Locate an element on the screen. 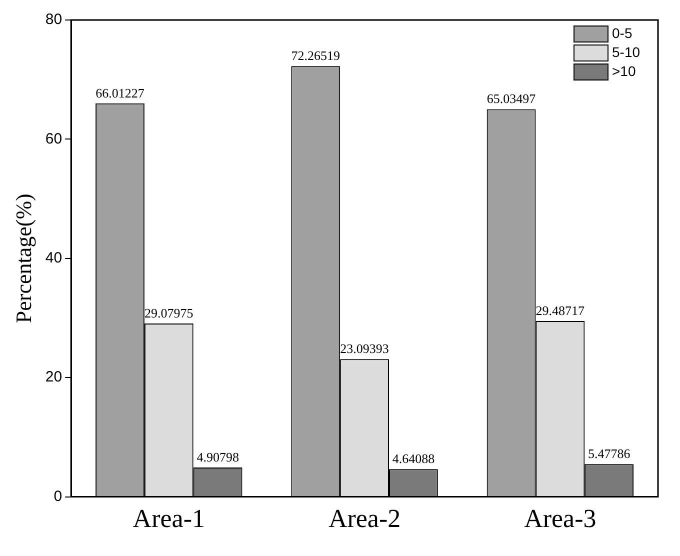  legend-label: 5-10 is located at coordinates (626, 52).